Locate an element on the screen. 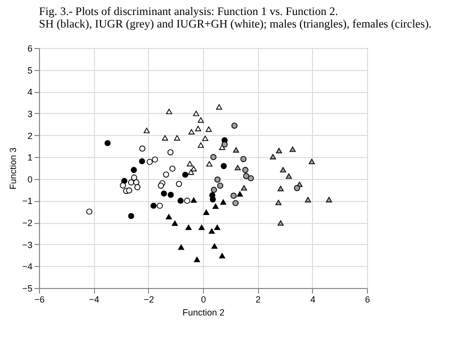 The width and height of the screenshot is (474, 346). y-tick-label: 0 is located at coordinates (29, 179).